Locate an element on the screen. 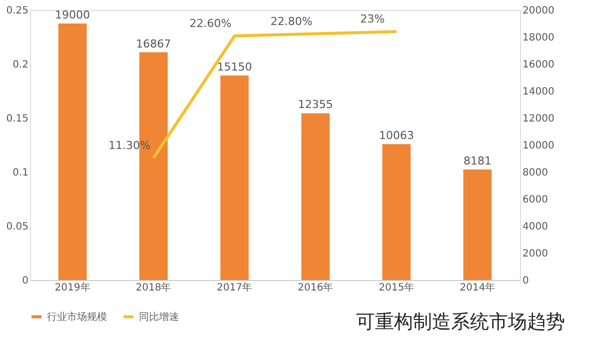  data-label: 22.80% is located at coordinates (291, 21).